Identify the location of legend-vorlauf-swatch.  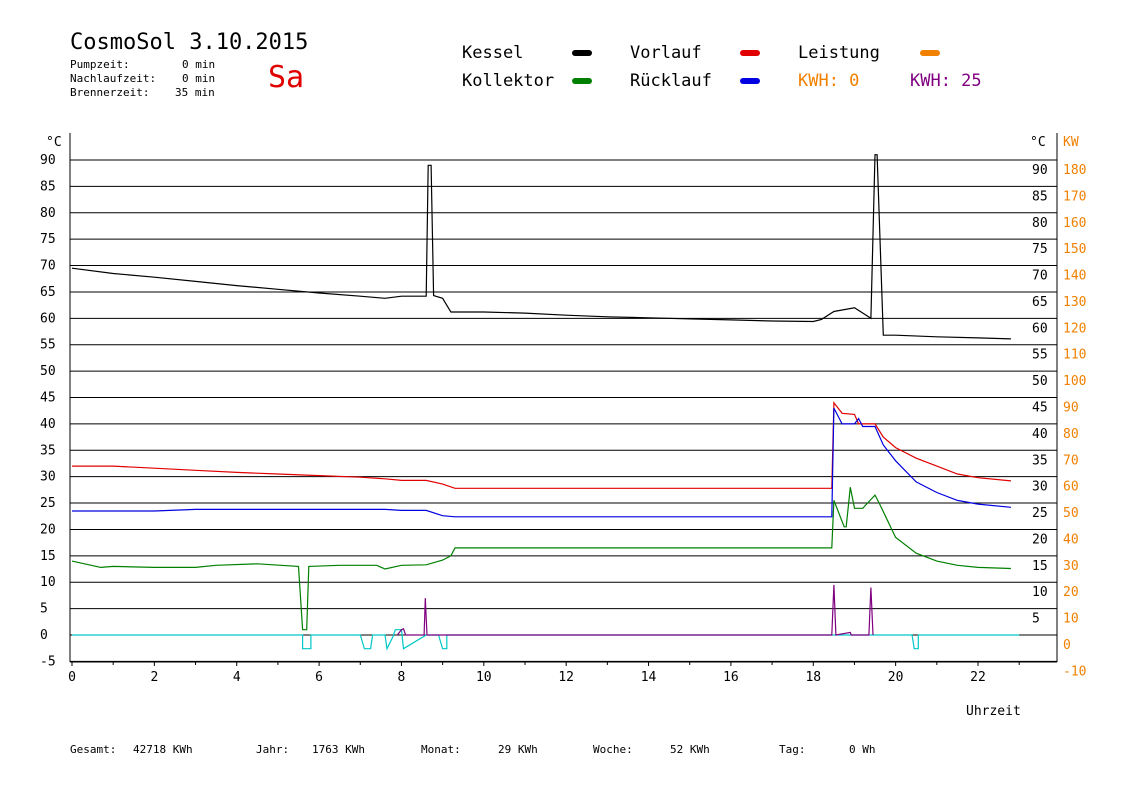
(750, 53).